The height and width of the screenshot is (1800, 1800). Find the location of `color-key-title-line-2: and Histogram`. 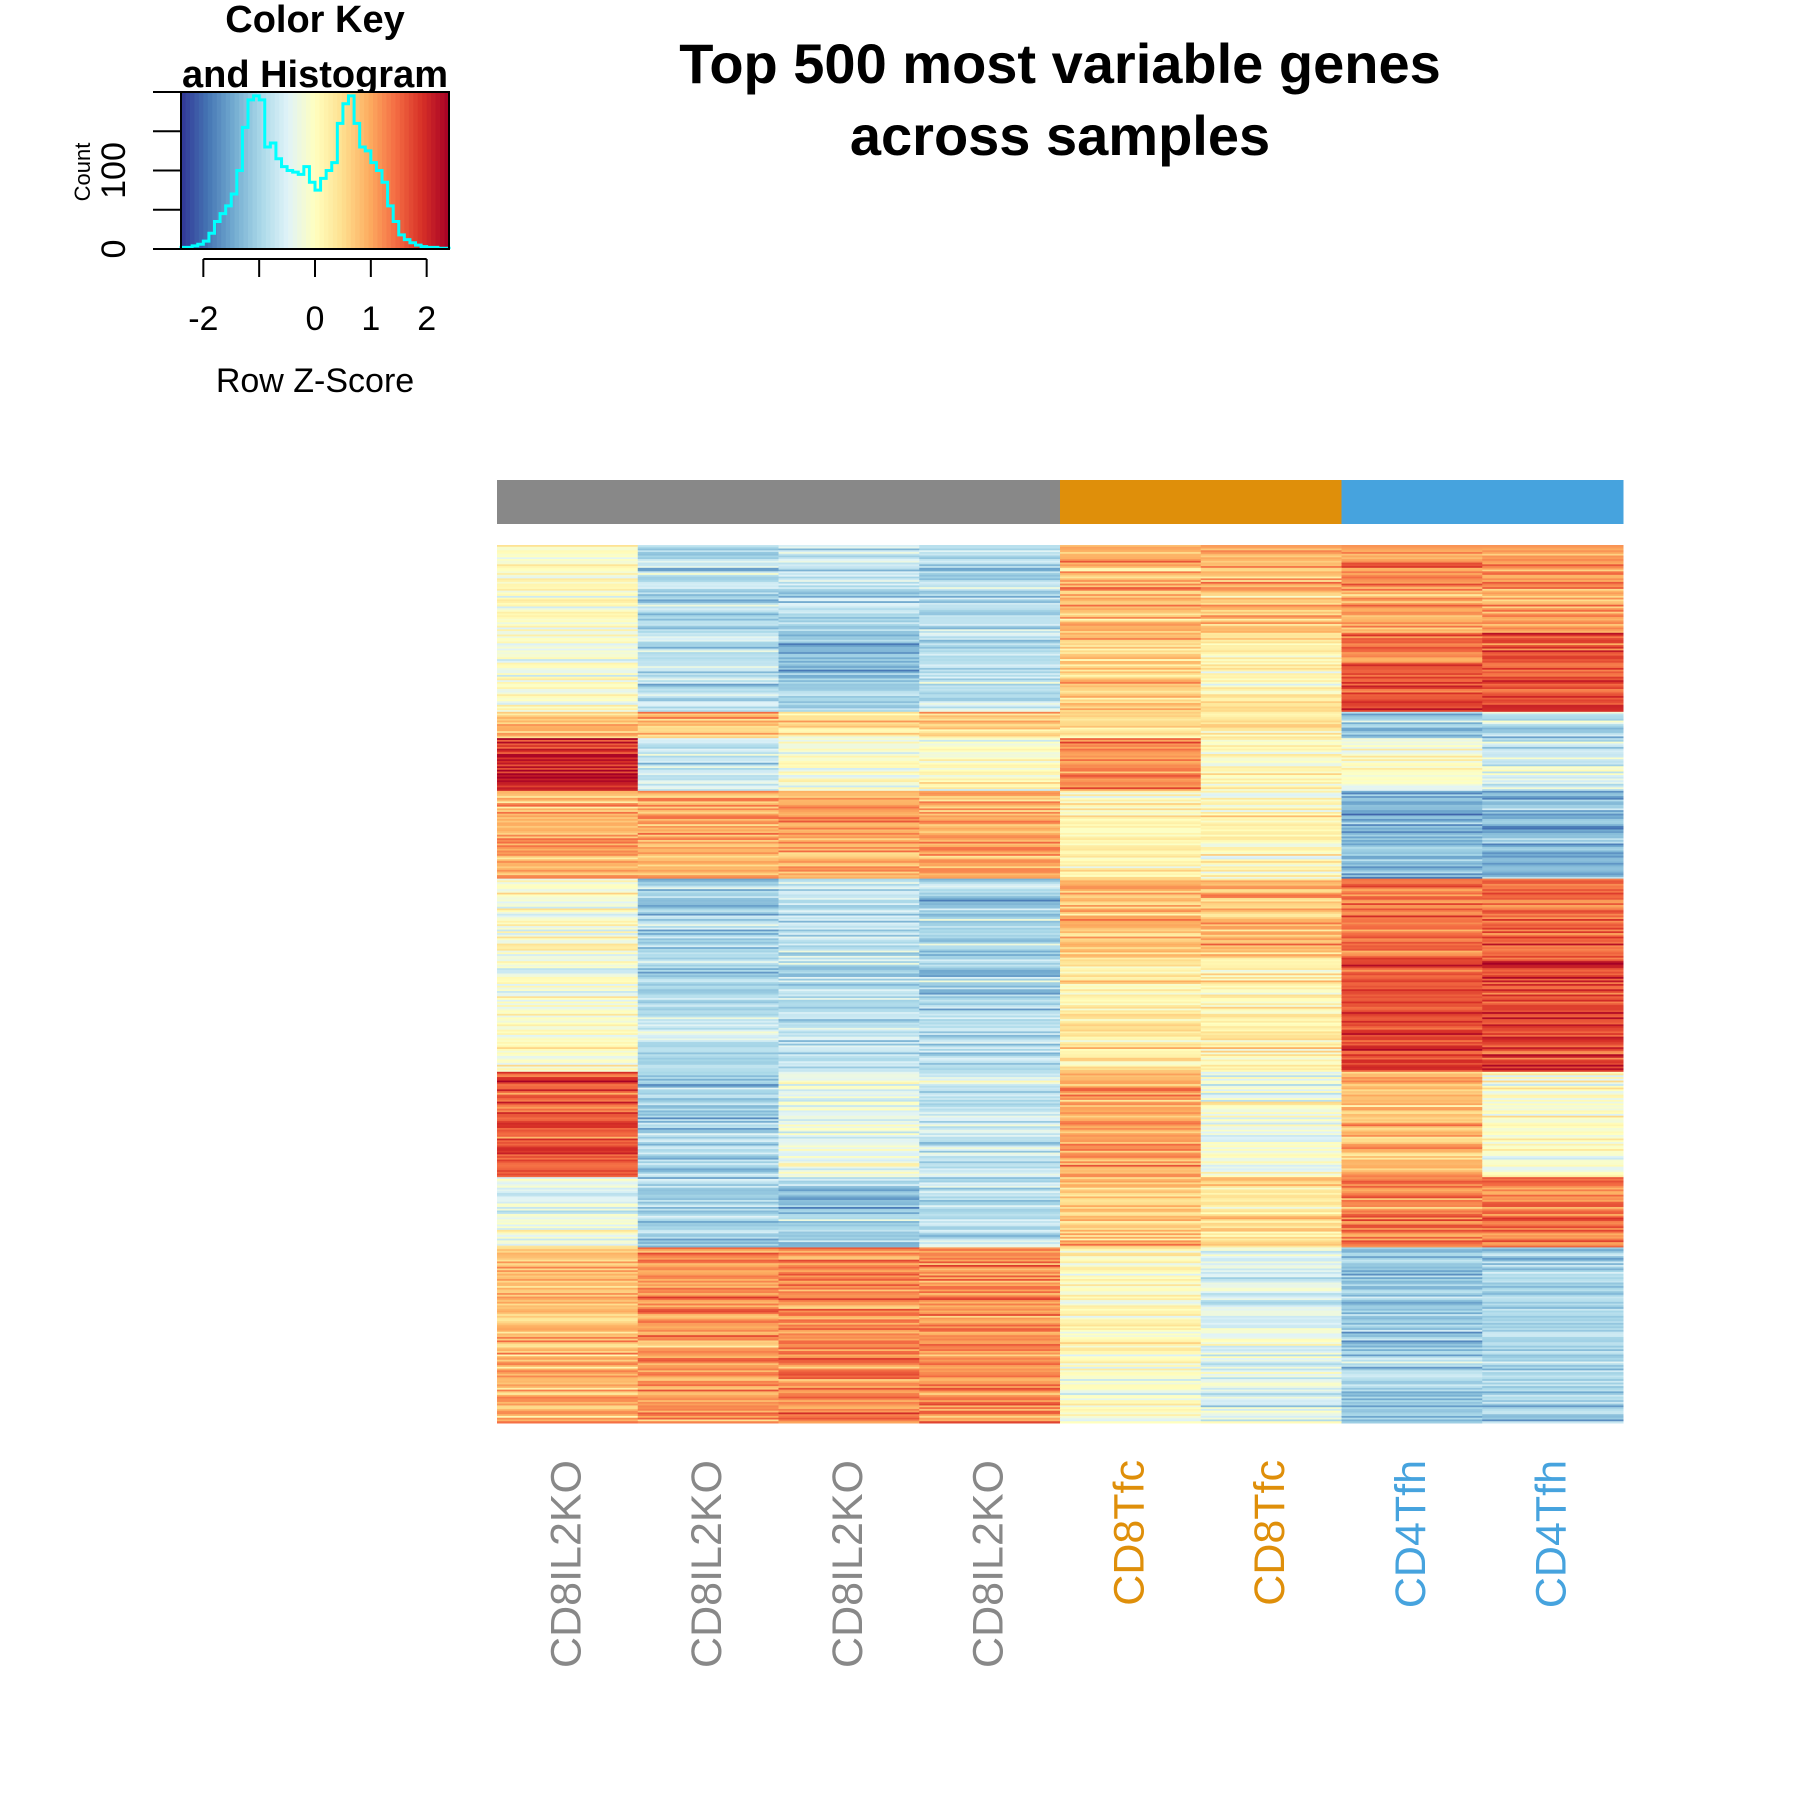

color-key-title-line-2: and Histogram is located at coordinates (315, 75).